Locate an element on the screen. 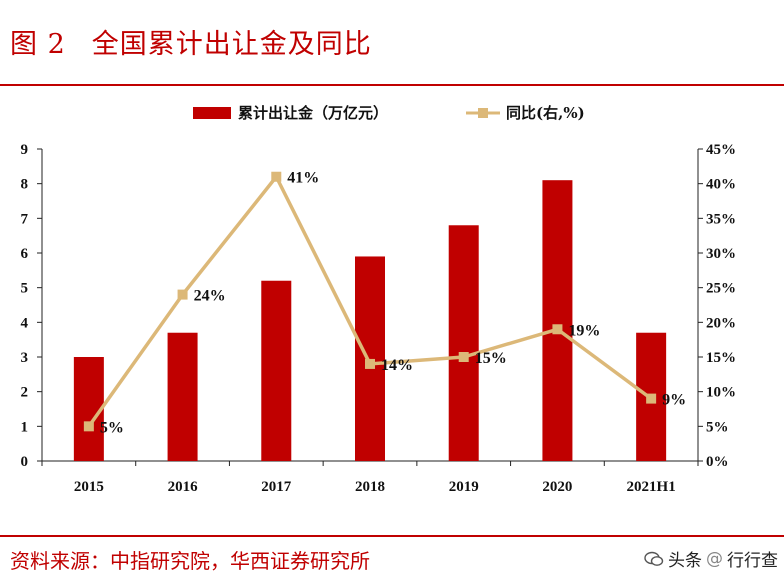 Image resolution: width=784 pixels, height=585 pixels. y-left-tick-label: 7 is located at coordinates (25, 219).